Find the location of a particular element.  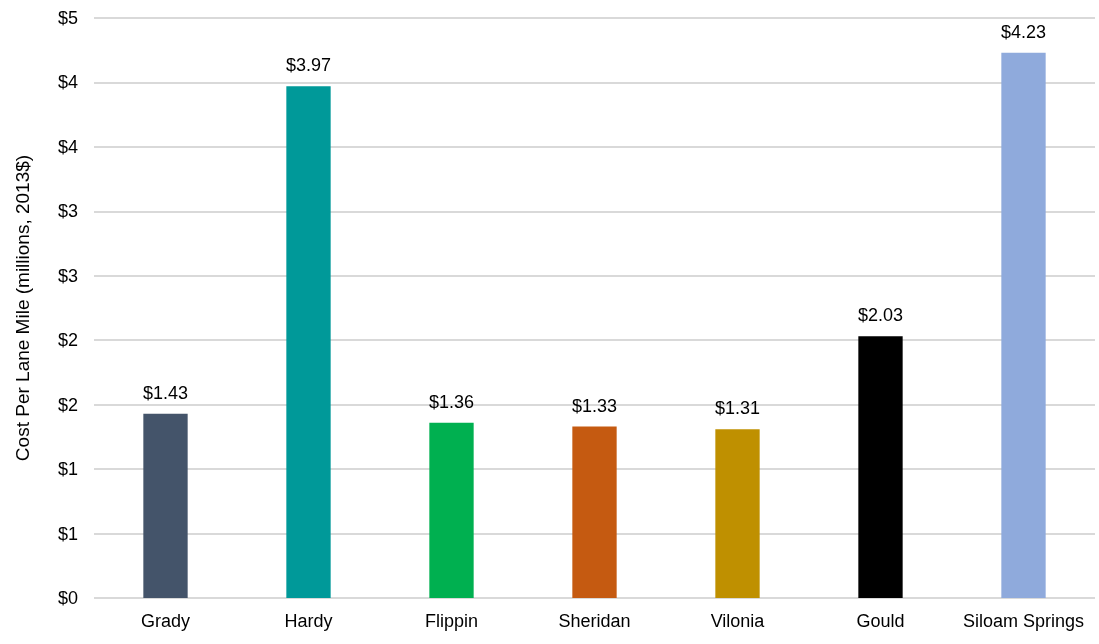

data-label: $3.97 is located at coordinates (308, 65).